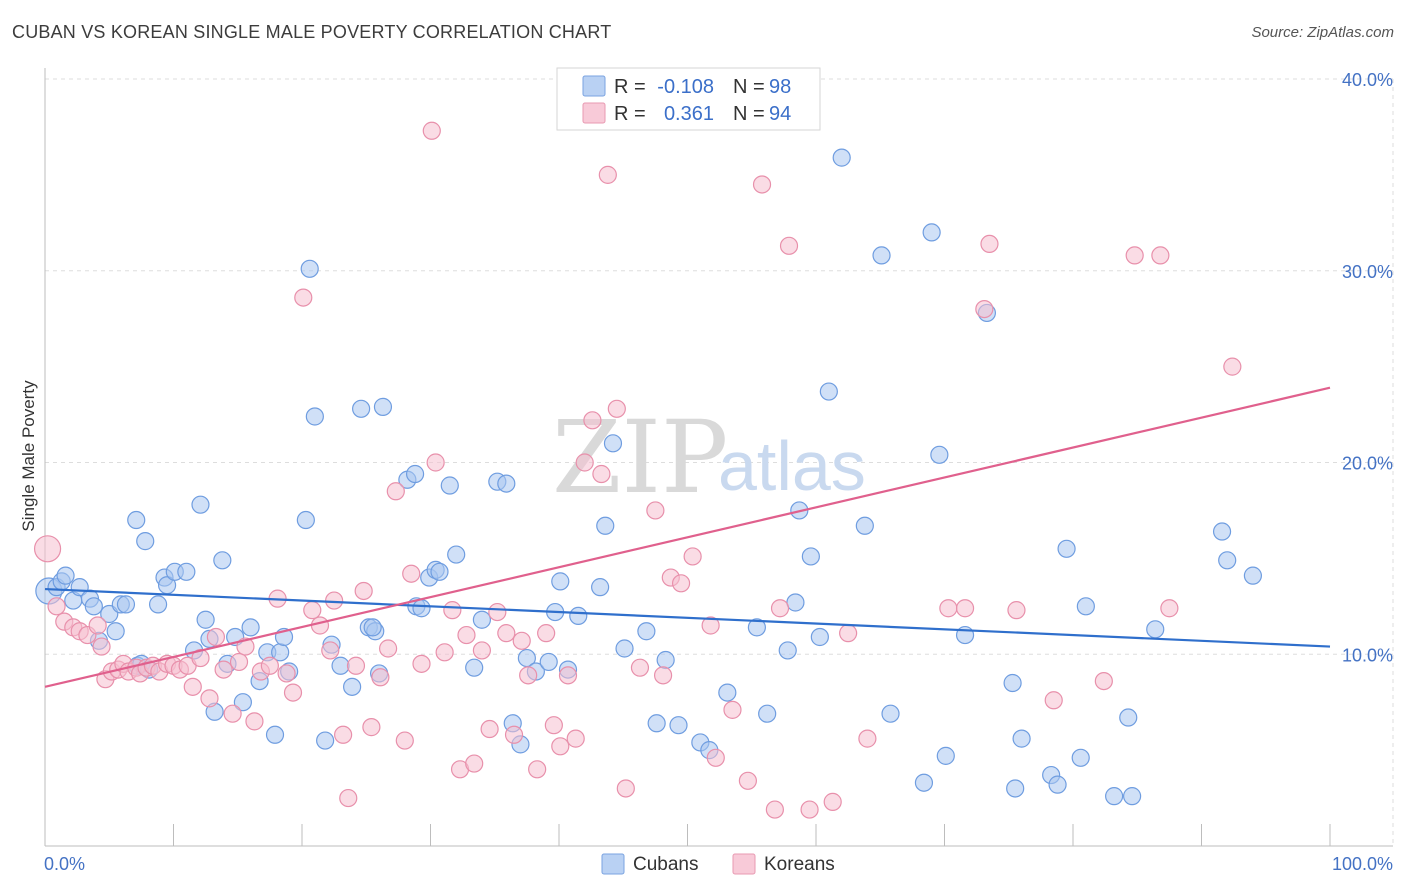 This screenshot has height=892, width=1406. I want to click on cuban-trend-line, so click(687, 617).